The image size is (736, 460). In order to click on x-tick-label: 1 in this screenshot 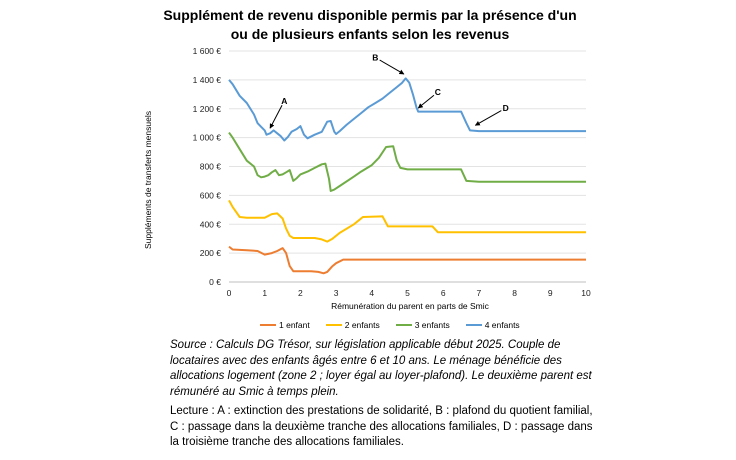, I will do `click(264, 293)`.